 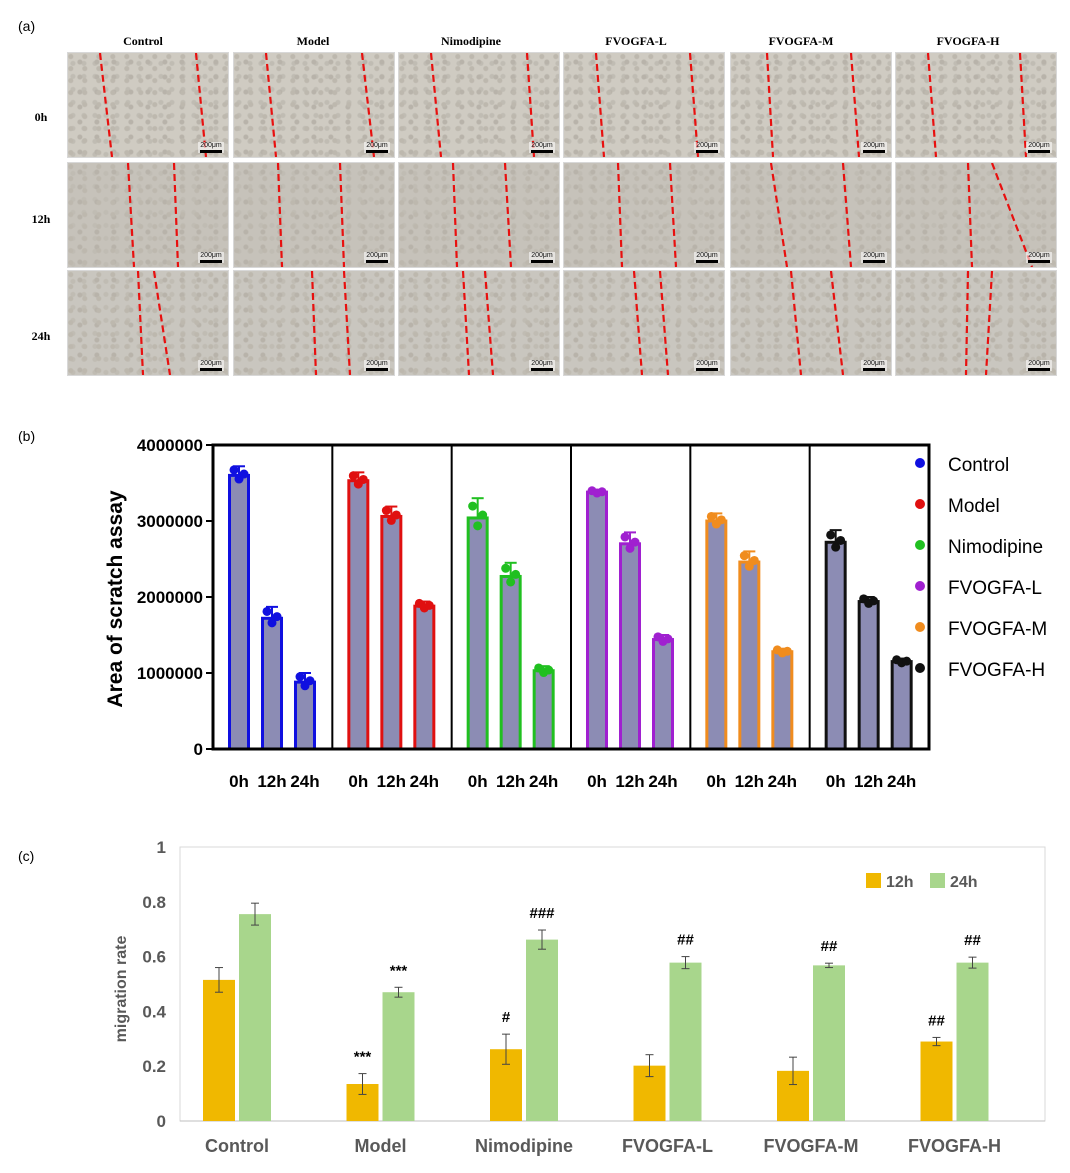 What do you see at coordinates (154, 1066) in the screenshot?
I see `y-tick-label: 0.2` at bounding box center [154, 1066].